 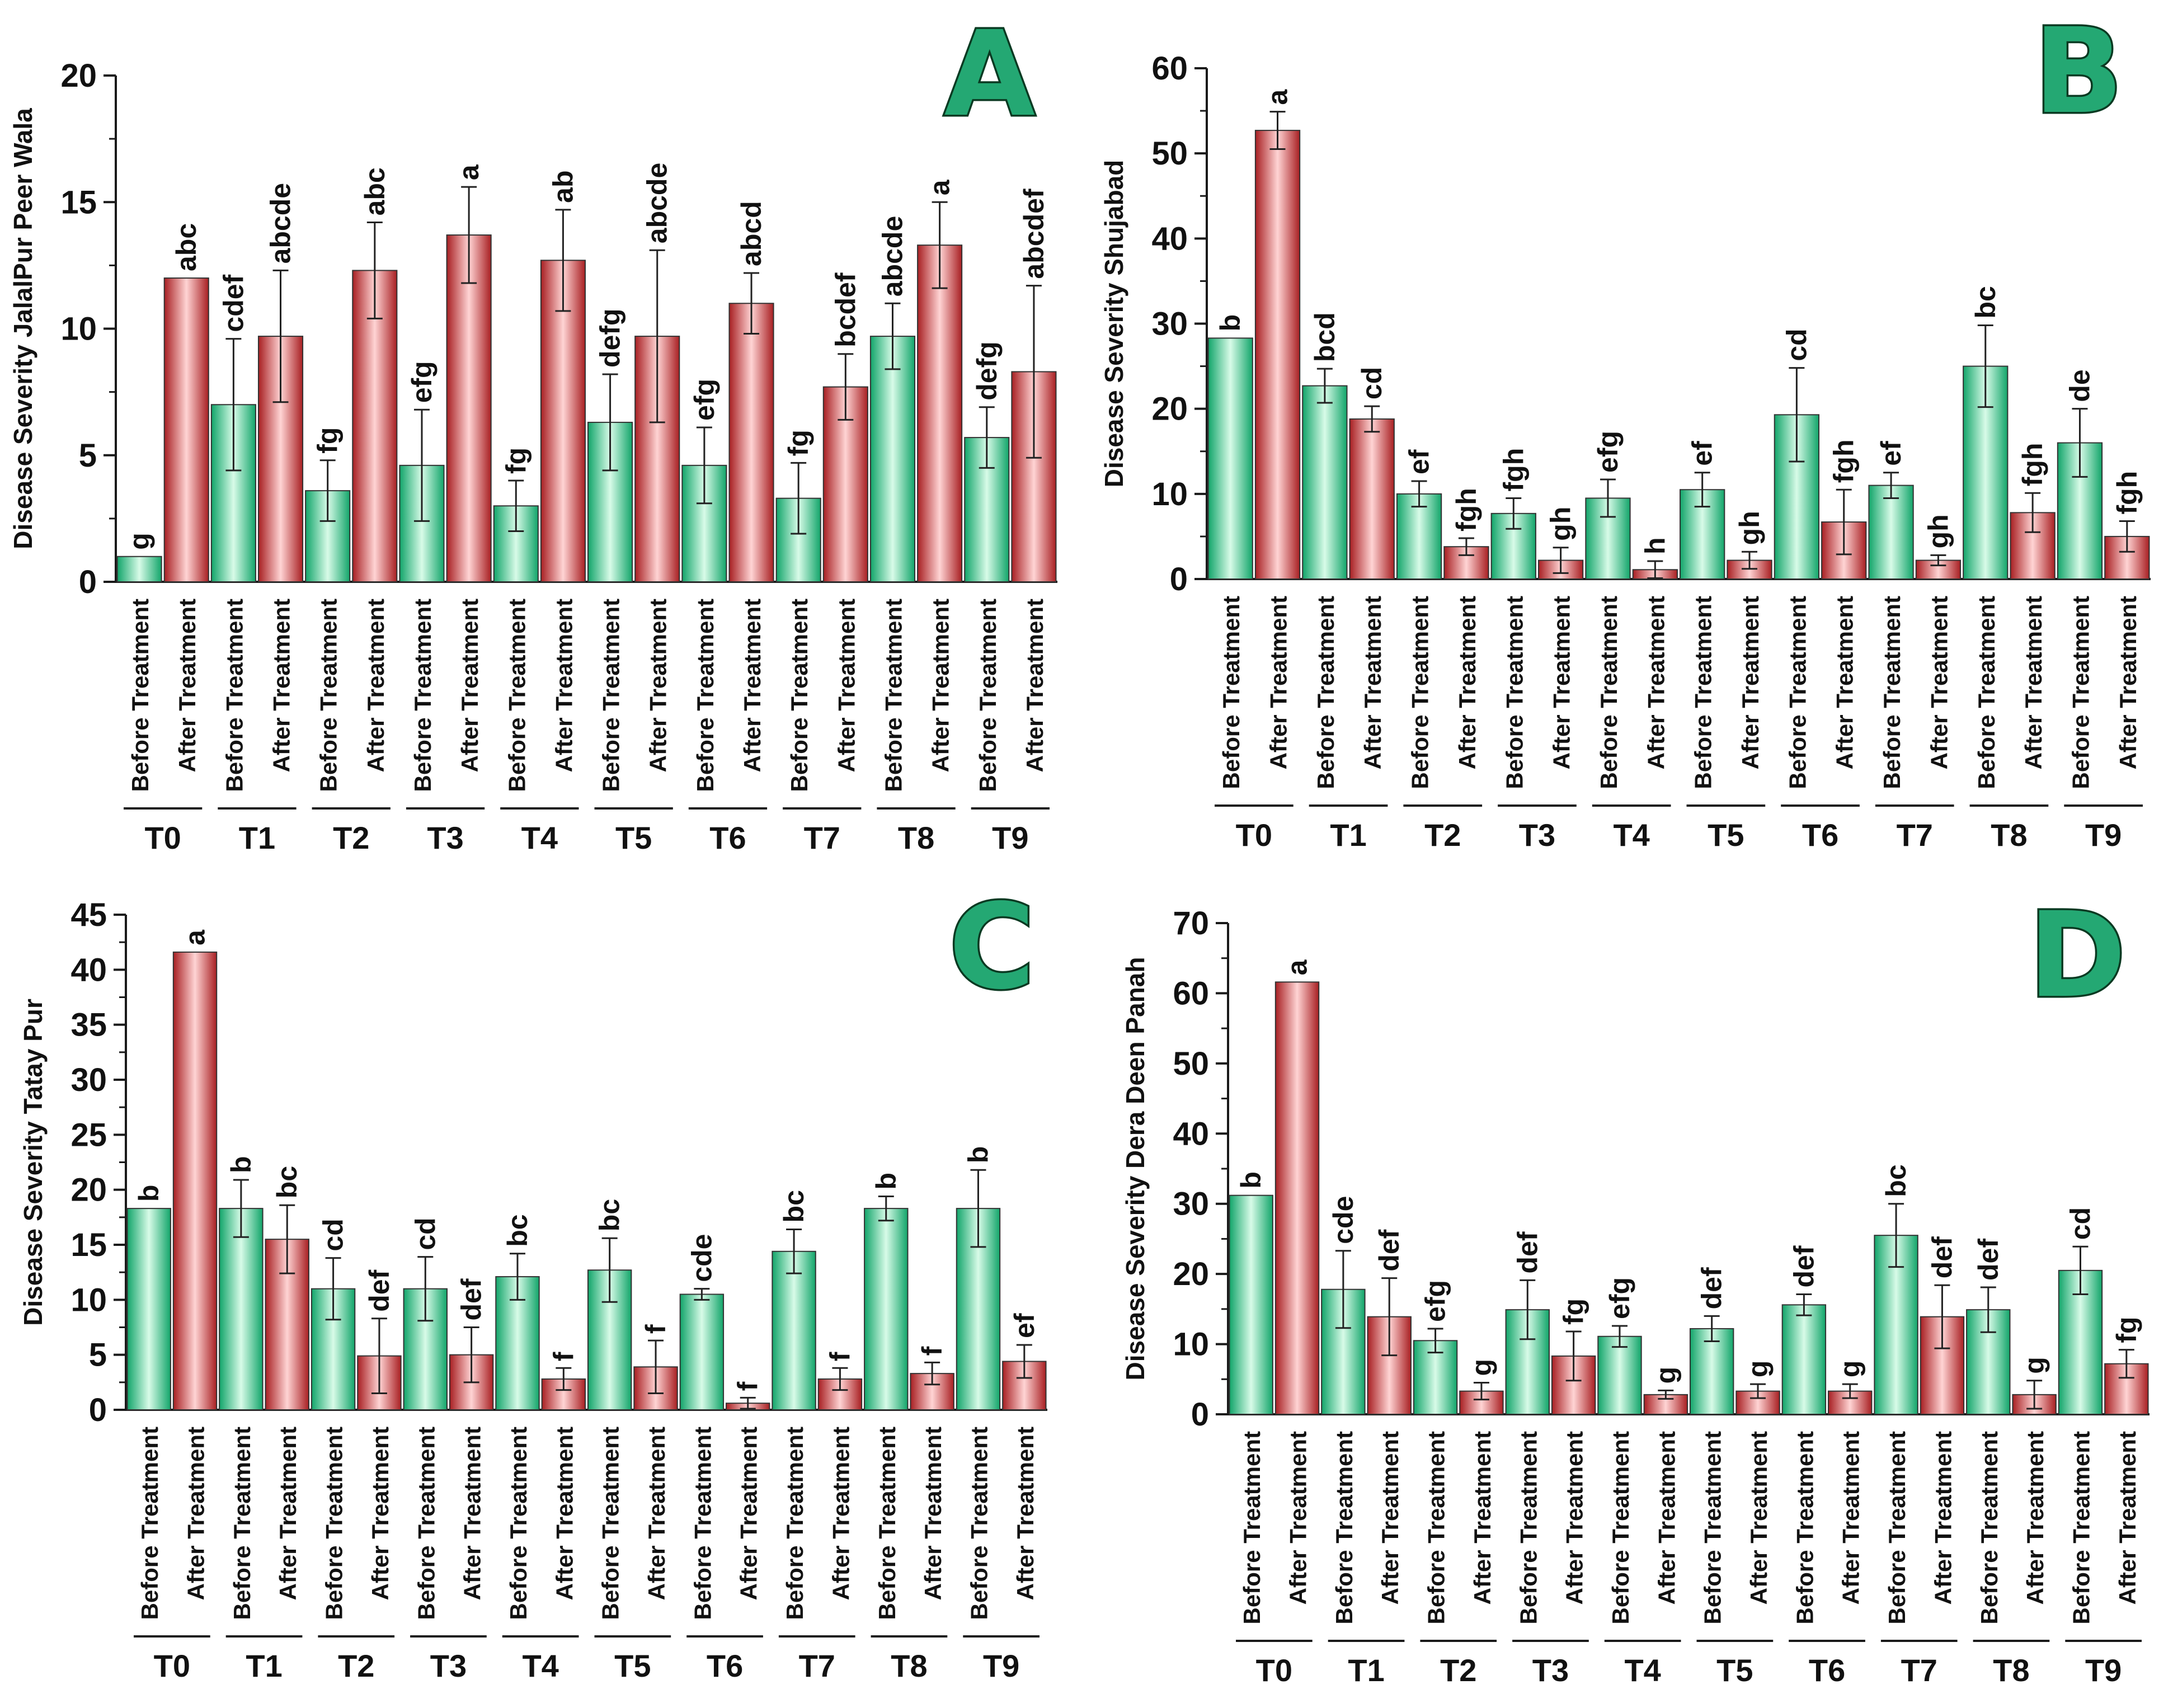 I want to click on significance-label: abc, so click(x=375, y=191).